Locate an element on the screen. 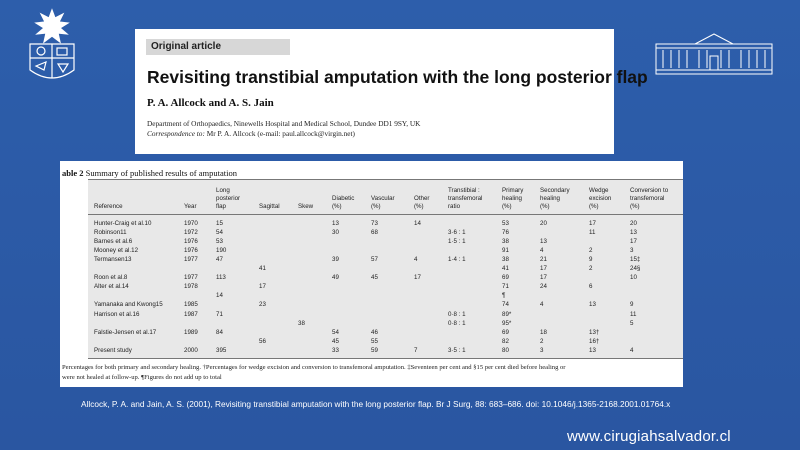 Image resolution: width=800 pixels, height=450 pixels. column-header-secondary: Secondary healing (%) is located at coordinates (555, 198).